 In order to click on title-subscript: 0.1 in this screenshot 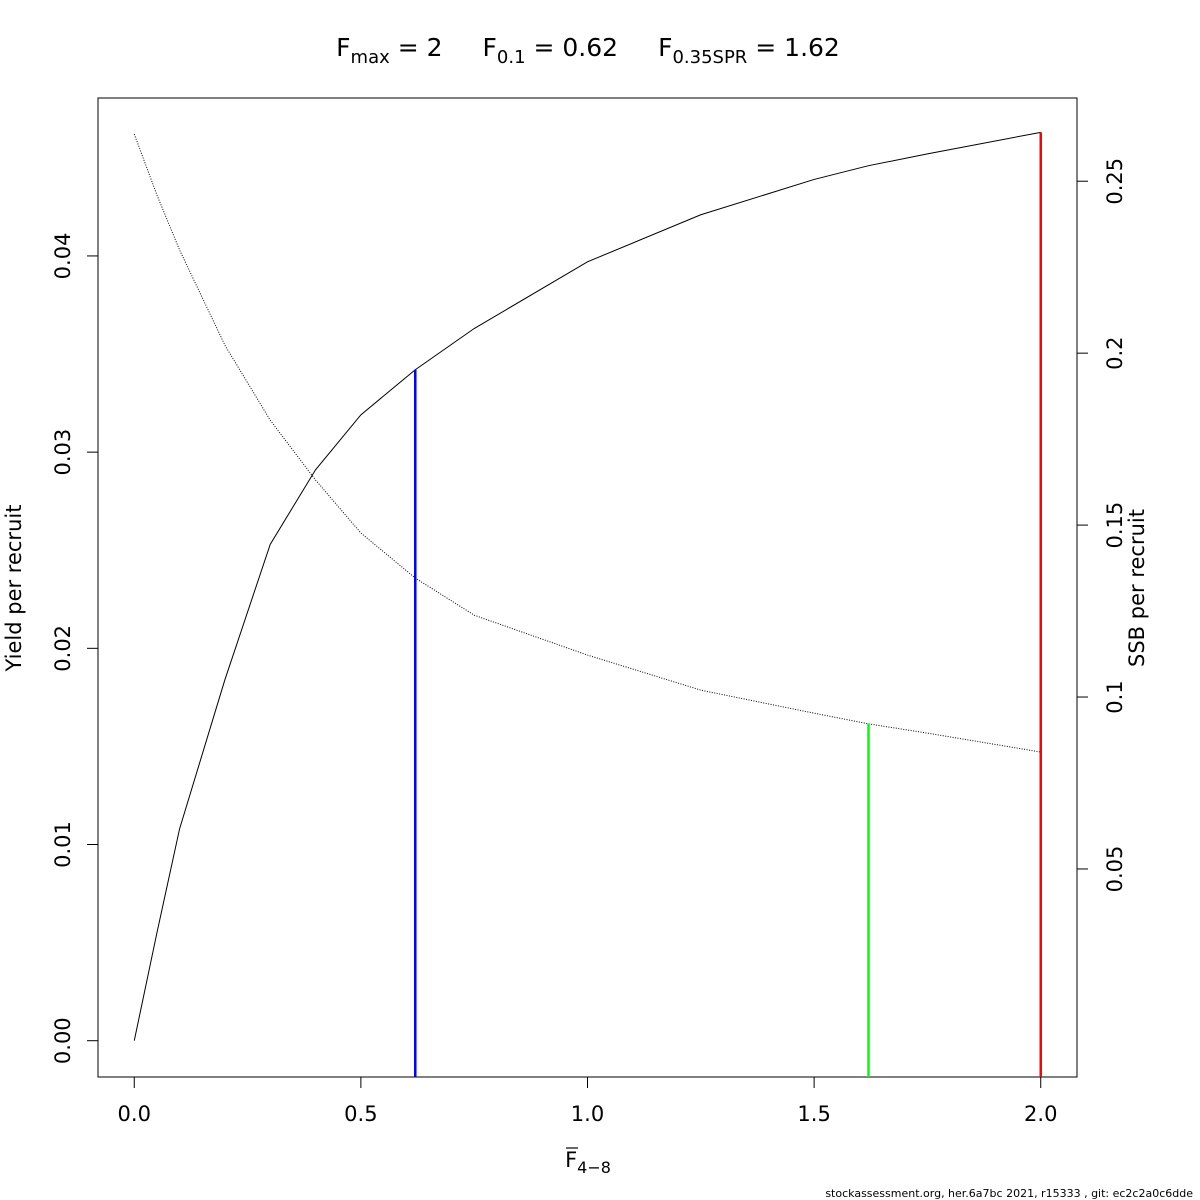, I will do `click(511, 57)`.